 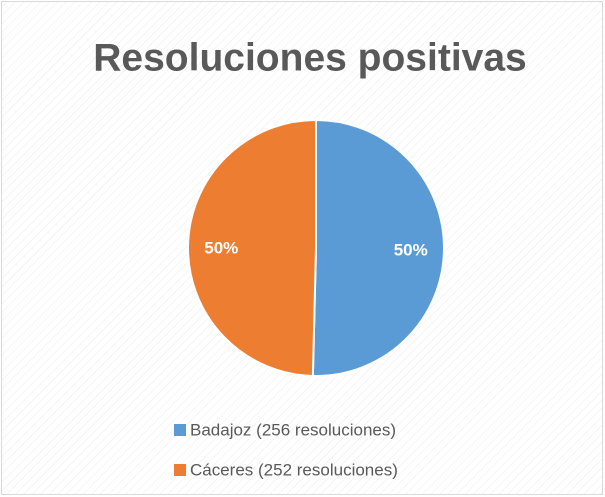 What do you see at coordinates (294, 469) in the screenshot?
I see `legend-label: Cáceres (252 resoluciones)` at bounding box center [294, 469].